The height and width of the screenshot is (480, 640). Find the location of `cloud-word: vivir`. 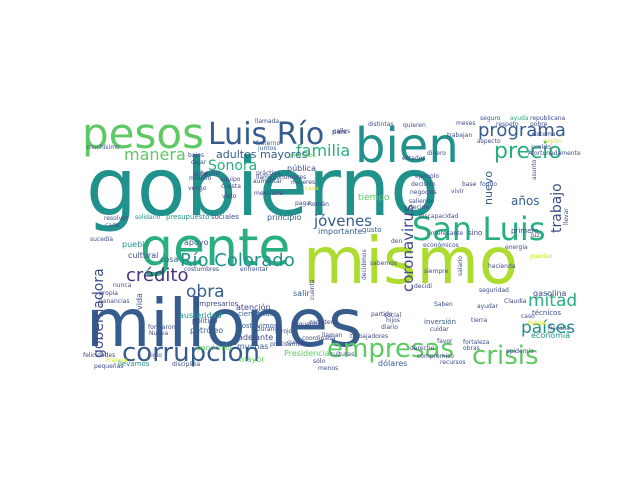

cloud-word: vivir is located at coordinates (457, 191).